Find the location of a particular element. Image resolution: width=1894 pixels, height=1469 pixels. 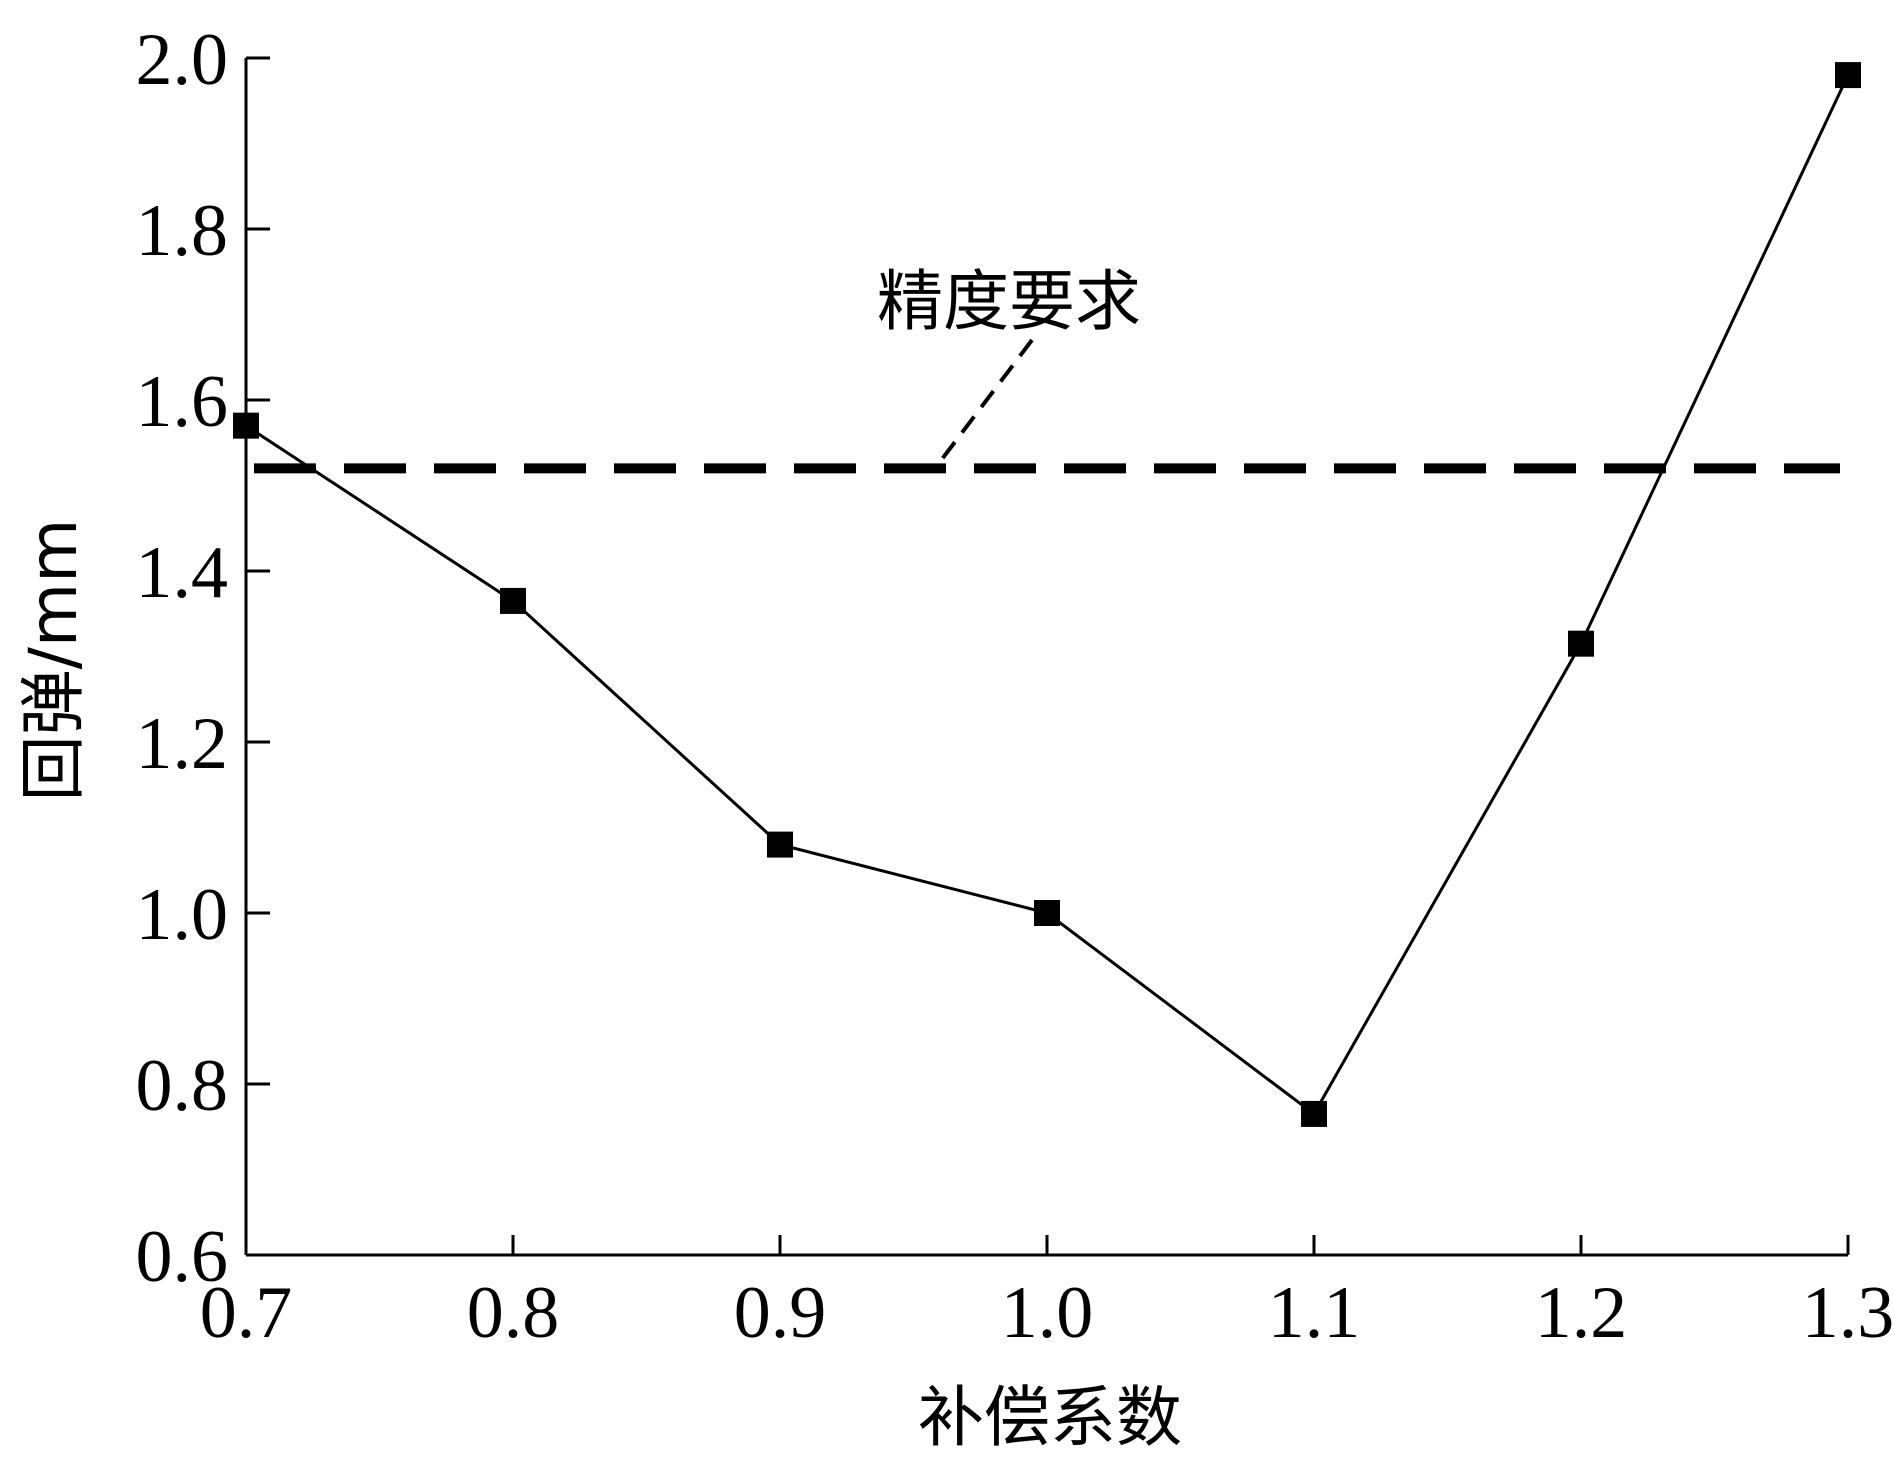

y-tick-label: 1.4 is located at coordinates (182, 573).